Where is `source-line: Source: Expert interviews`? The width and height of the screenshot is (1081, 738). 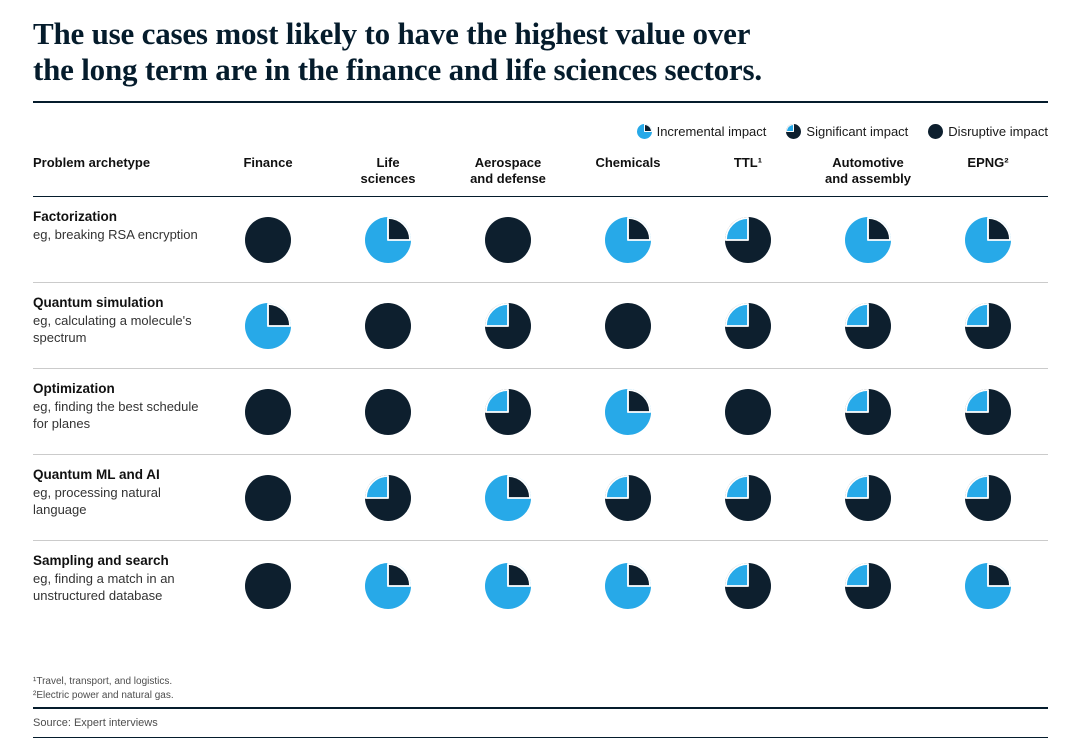 source-line: Source: Expert interviews is located at coordinates (95, 723).